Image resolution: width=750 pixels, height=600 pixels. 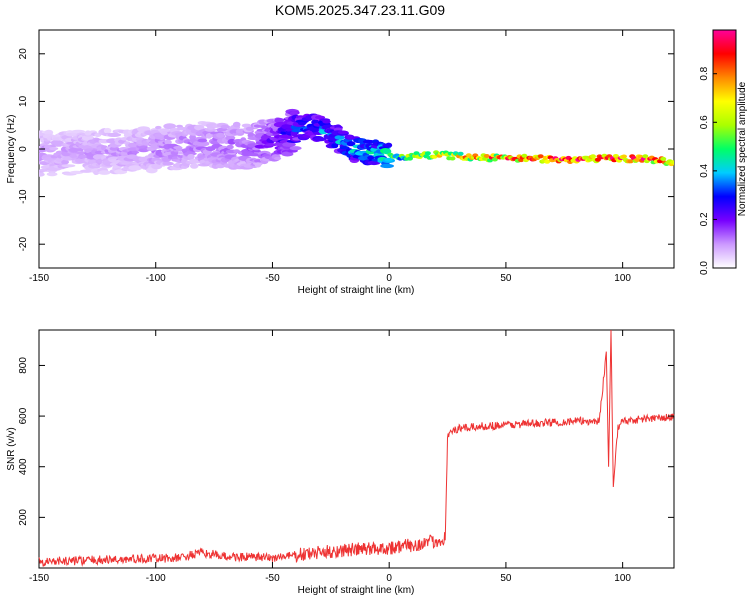 What do you see at coordinates (23, 54) in the screenshot?
I see `spectrogram-y-tick-label: 20` at bounding box center [23, 54].